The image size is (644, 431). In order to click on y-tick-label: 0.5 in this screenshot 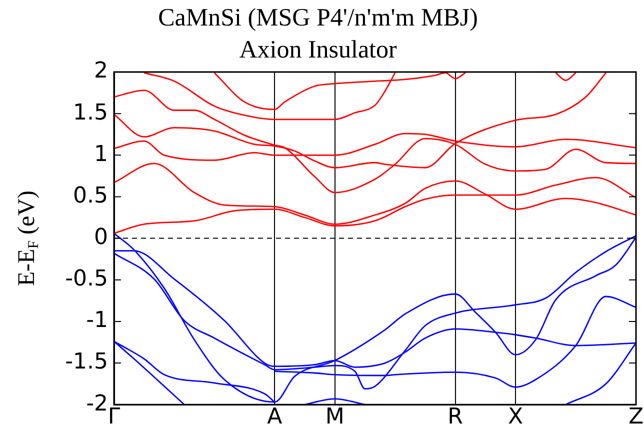, I will do `click(90, 195)`.